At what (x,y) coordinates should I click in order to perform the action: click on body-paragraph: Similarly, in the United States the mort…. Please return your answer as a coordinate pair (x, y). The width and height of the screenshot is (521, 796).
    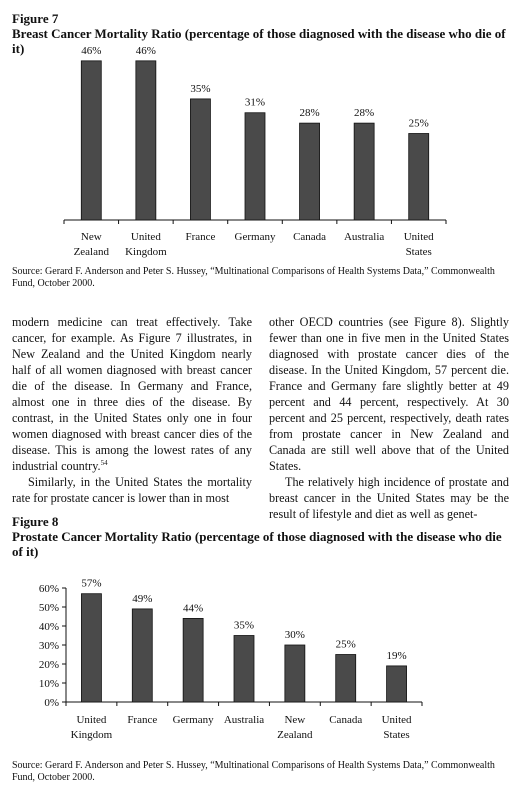
    Looking at the image, I should click on (132, 490).